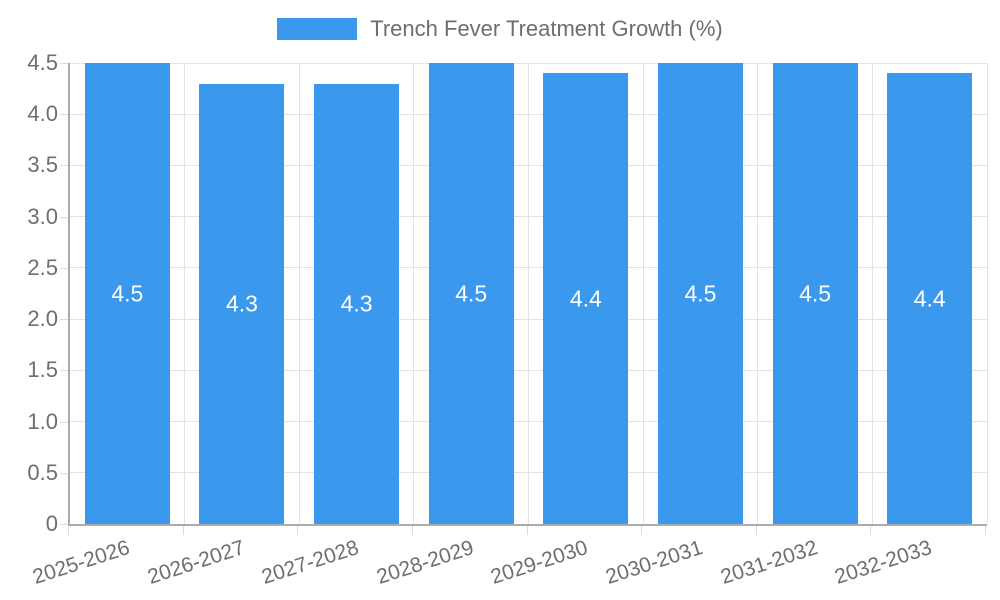  What do you see at coordinates (42, 216) in the screenshot?
I see `y-tick-label: 3.0` at bounding box center [42, 216].